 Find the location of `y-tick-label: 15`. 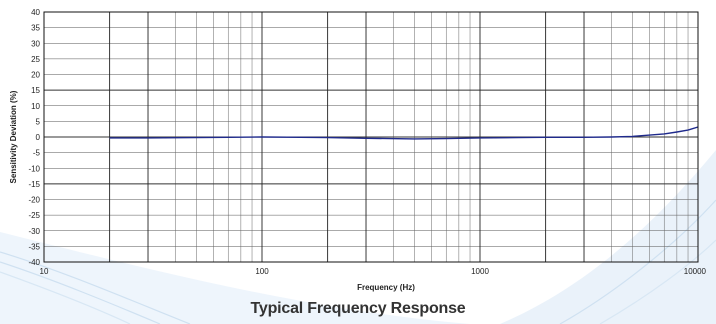

y-tick-label: 15 is located at coordinates (35, 90).